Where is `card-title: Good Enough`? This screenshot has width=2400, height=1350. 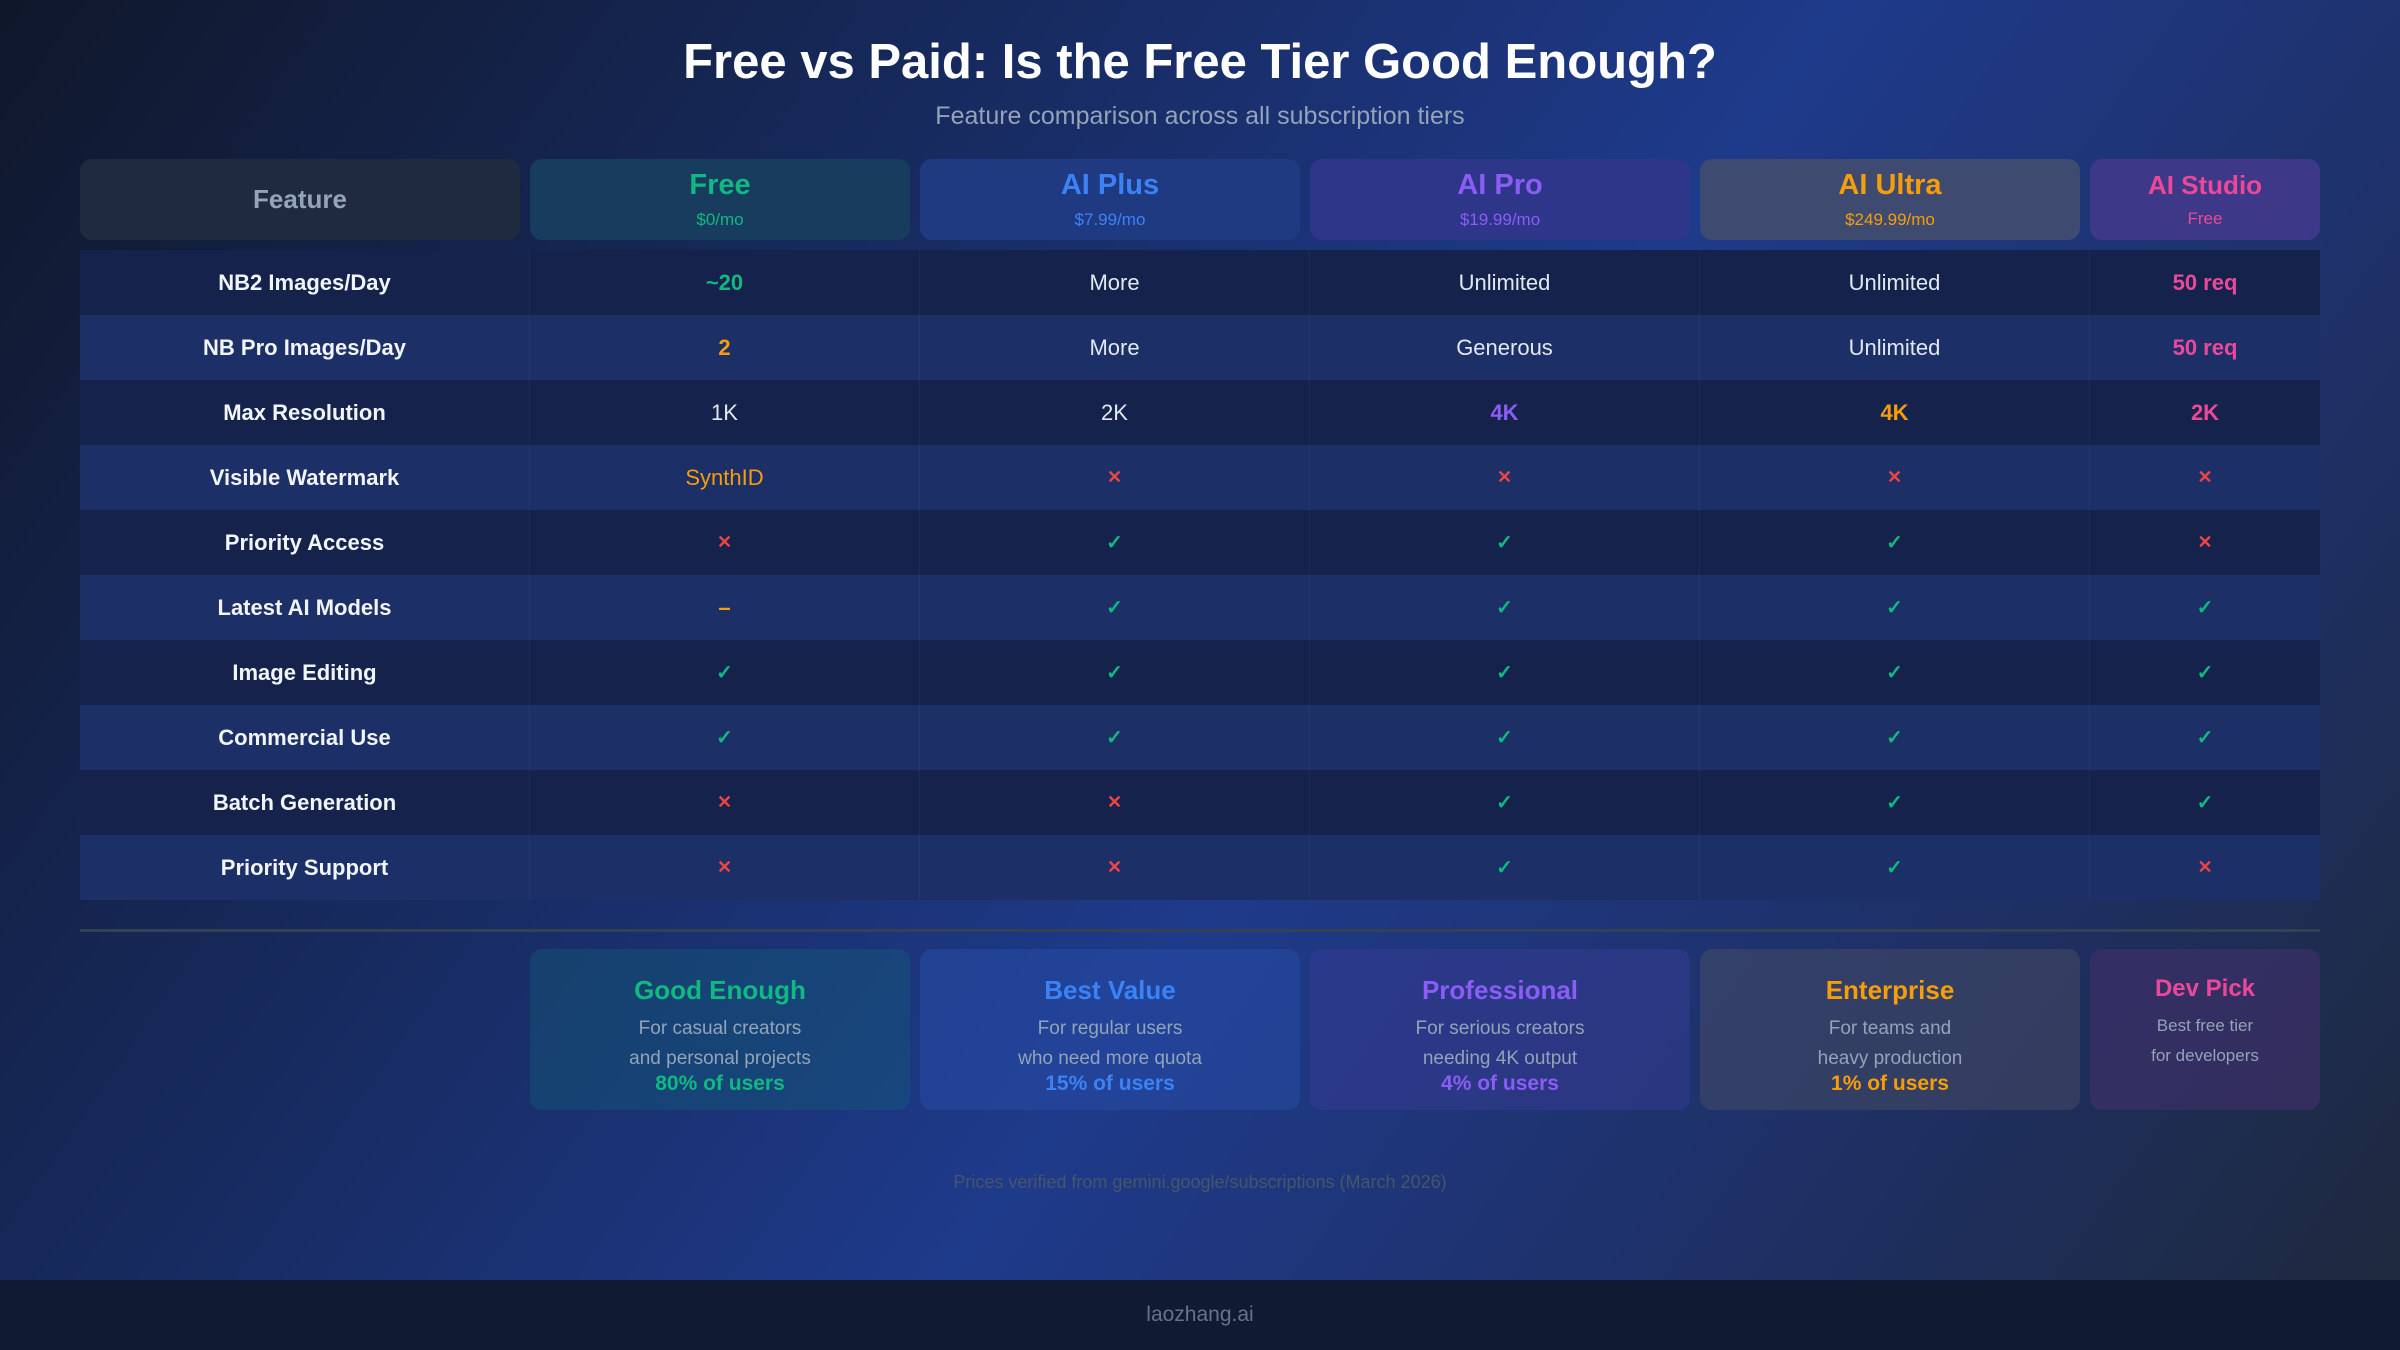 card-title: Good Enough is located at coordinates (720, 990).